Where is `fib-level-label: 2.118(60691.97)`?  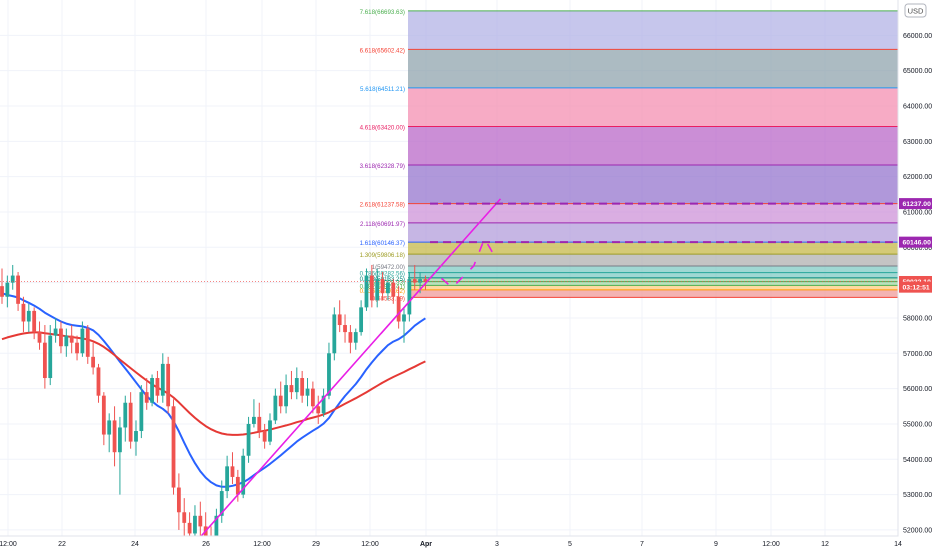
fib-level-label: 2.118(60691.97) is located at coordinates (382, 224).